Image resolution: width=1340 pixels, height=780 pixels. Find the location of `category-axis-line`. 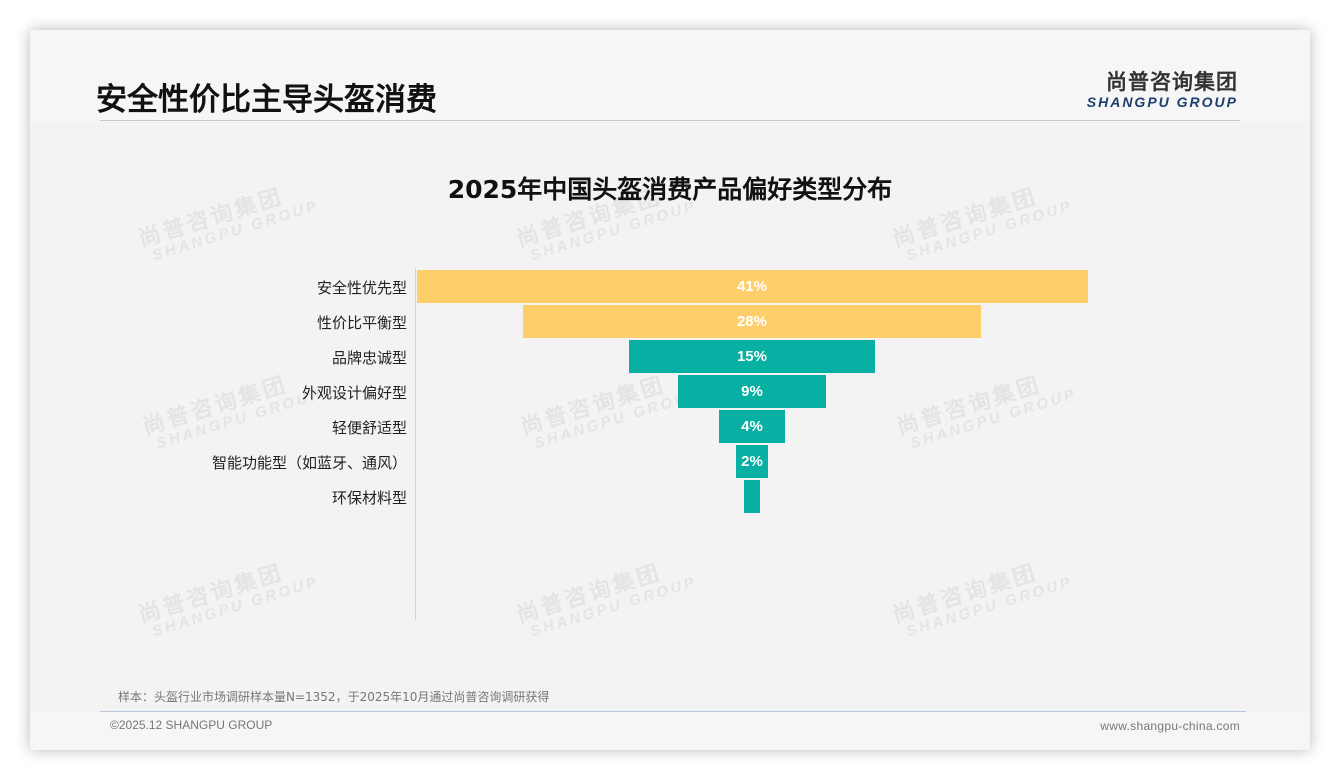

category-axis-line is located at coordinates (415, 444).